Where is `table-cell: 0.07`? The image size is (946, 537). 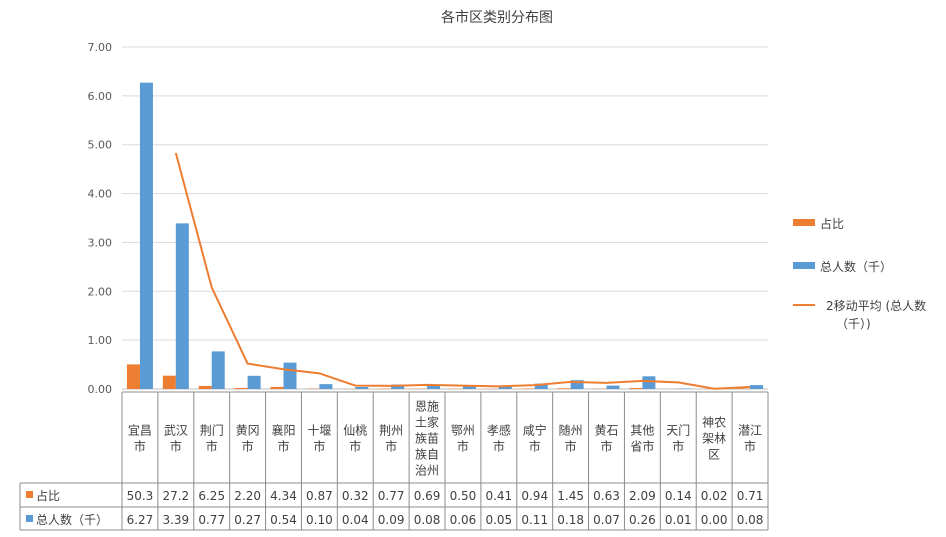 table-cell: 0.07 is located at coordinates (606, 520).